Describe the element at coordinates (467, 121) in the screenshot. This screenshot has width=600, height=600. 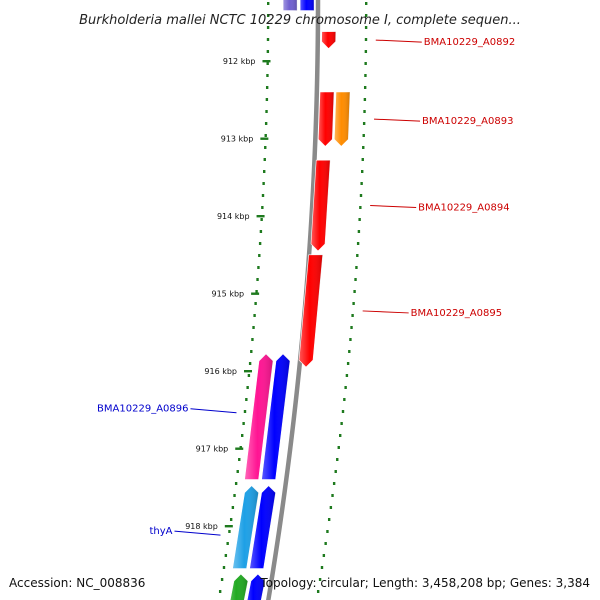
I see `gene-label-bma10229_a0893: BMA10229_A0893` at that location.